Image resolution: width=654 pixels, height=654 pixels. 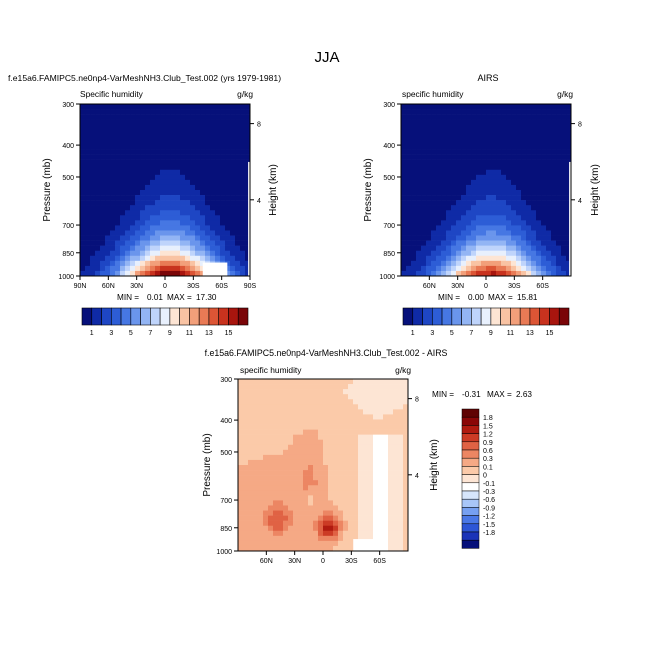 I want to click on panel-airs-colorbar-box, so click(x=408, y=316).